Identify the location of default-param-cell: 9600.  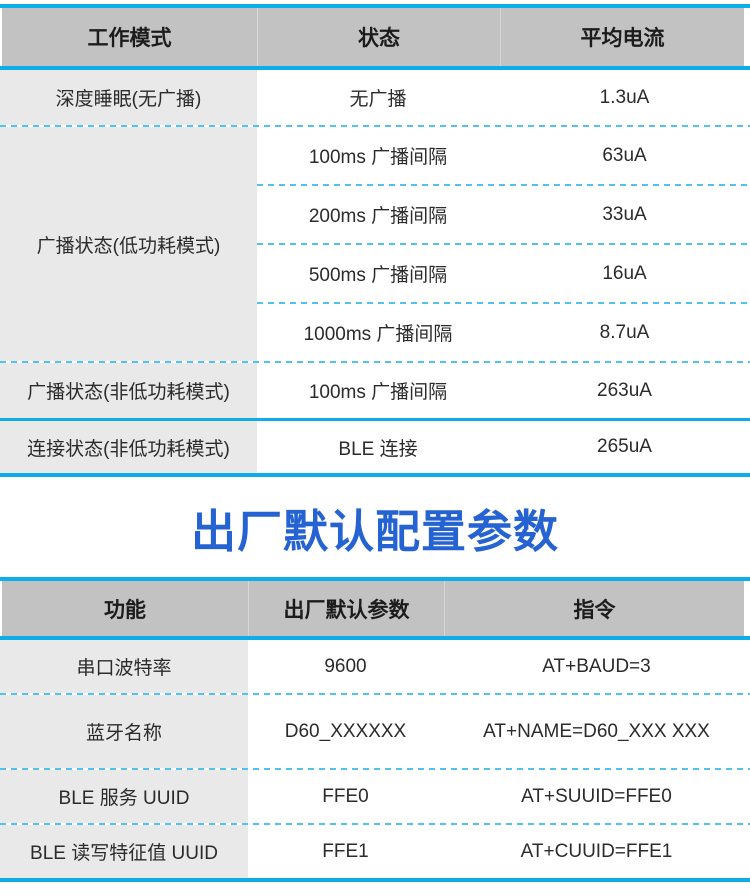
(345, 666).